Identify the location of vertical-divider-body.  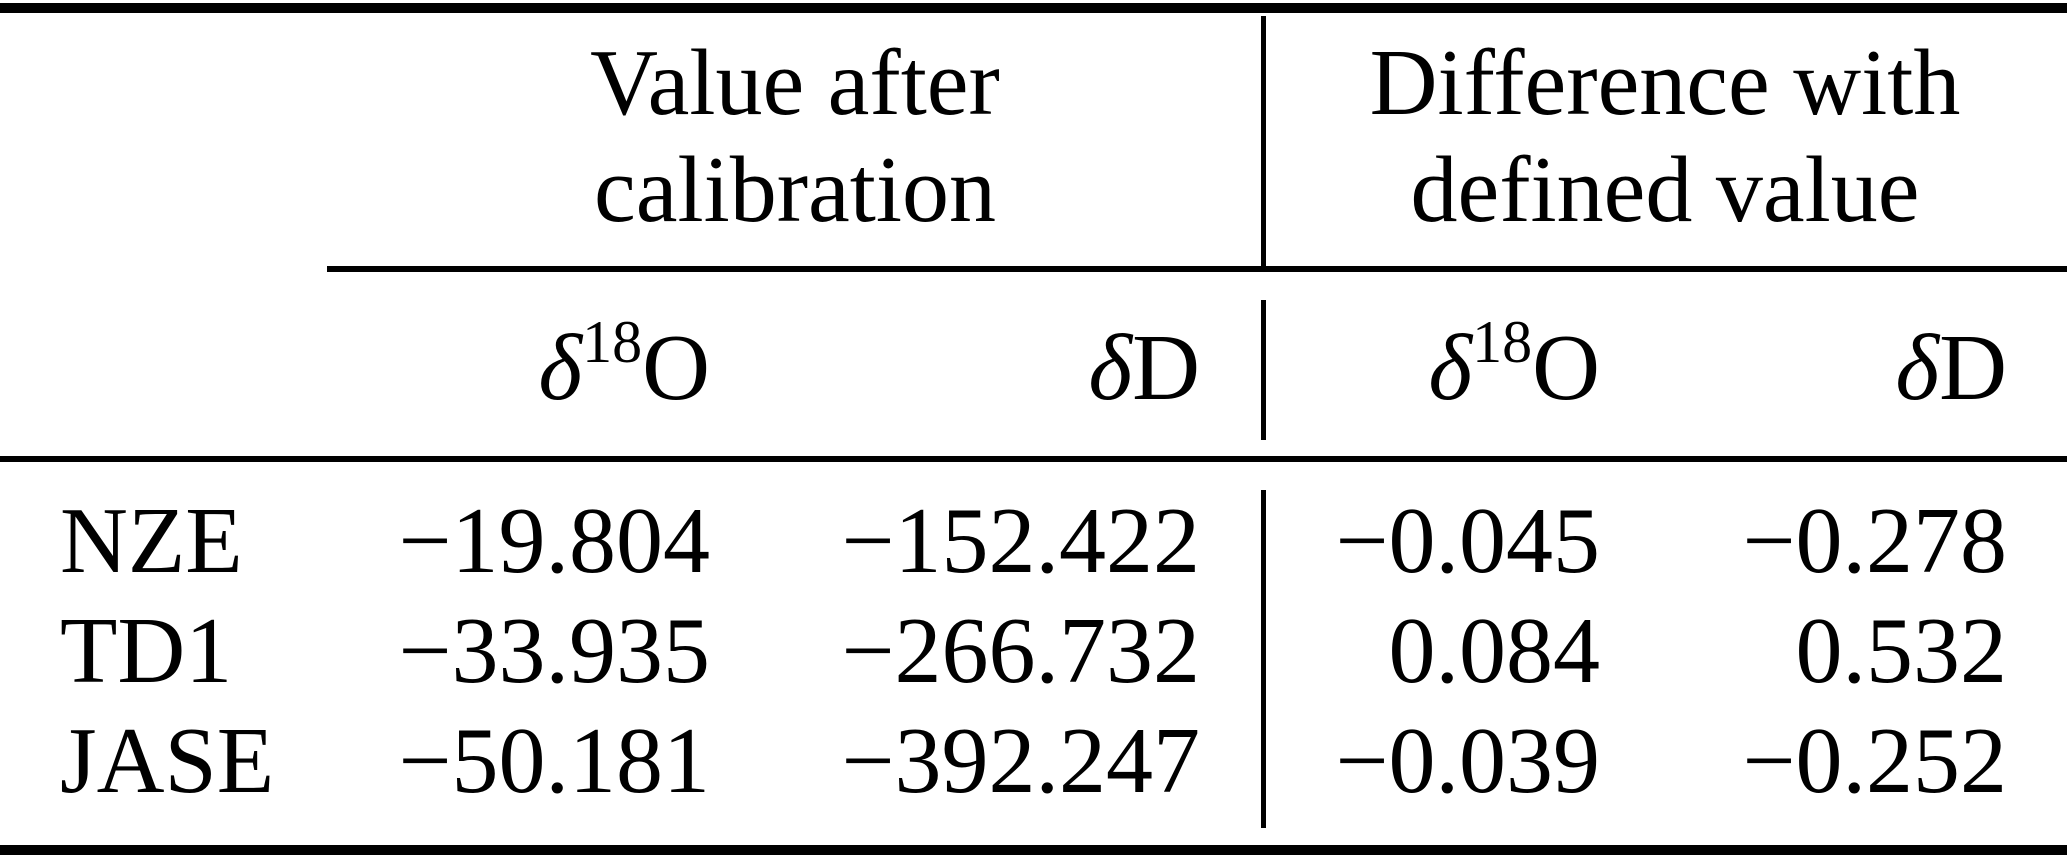
(1263, 659).